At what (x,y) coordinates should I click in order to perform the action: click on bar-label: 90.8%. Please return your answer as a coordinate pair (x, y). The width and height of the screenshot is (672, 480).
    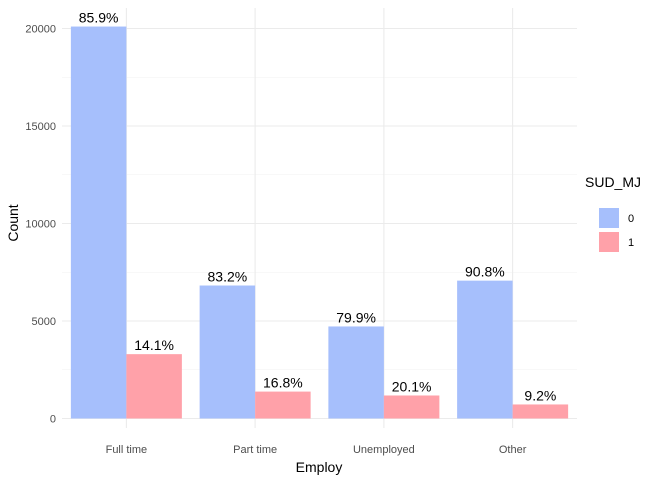
    Looking at the image, I should click on (485, 272).